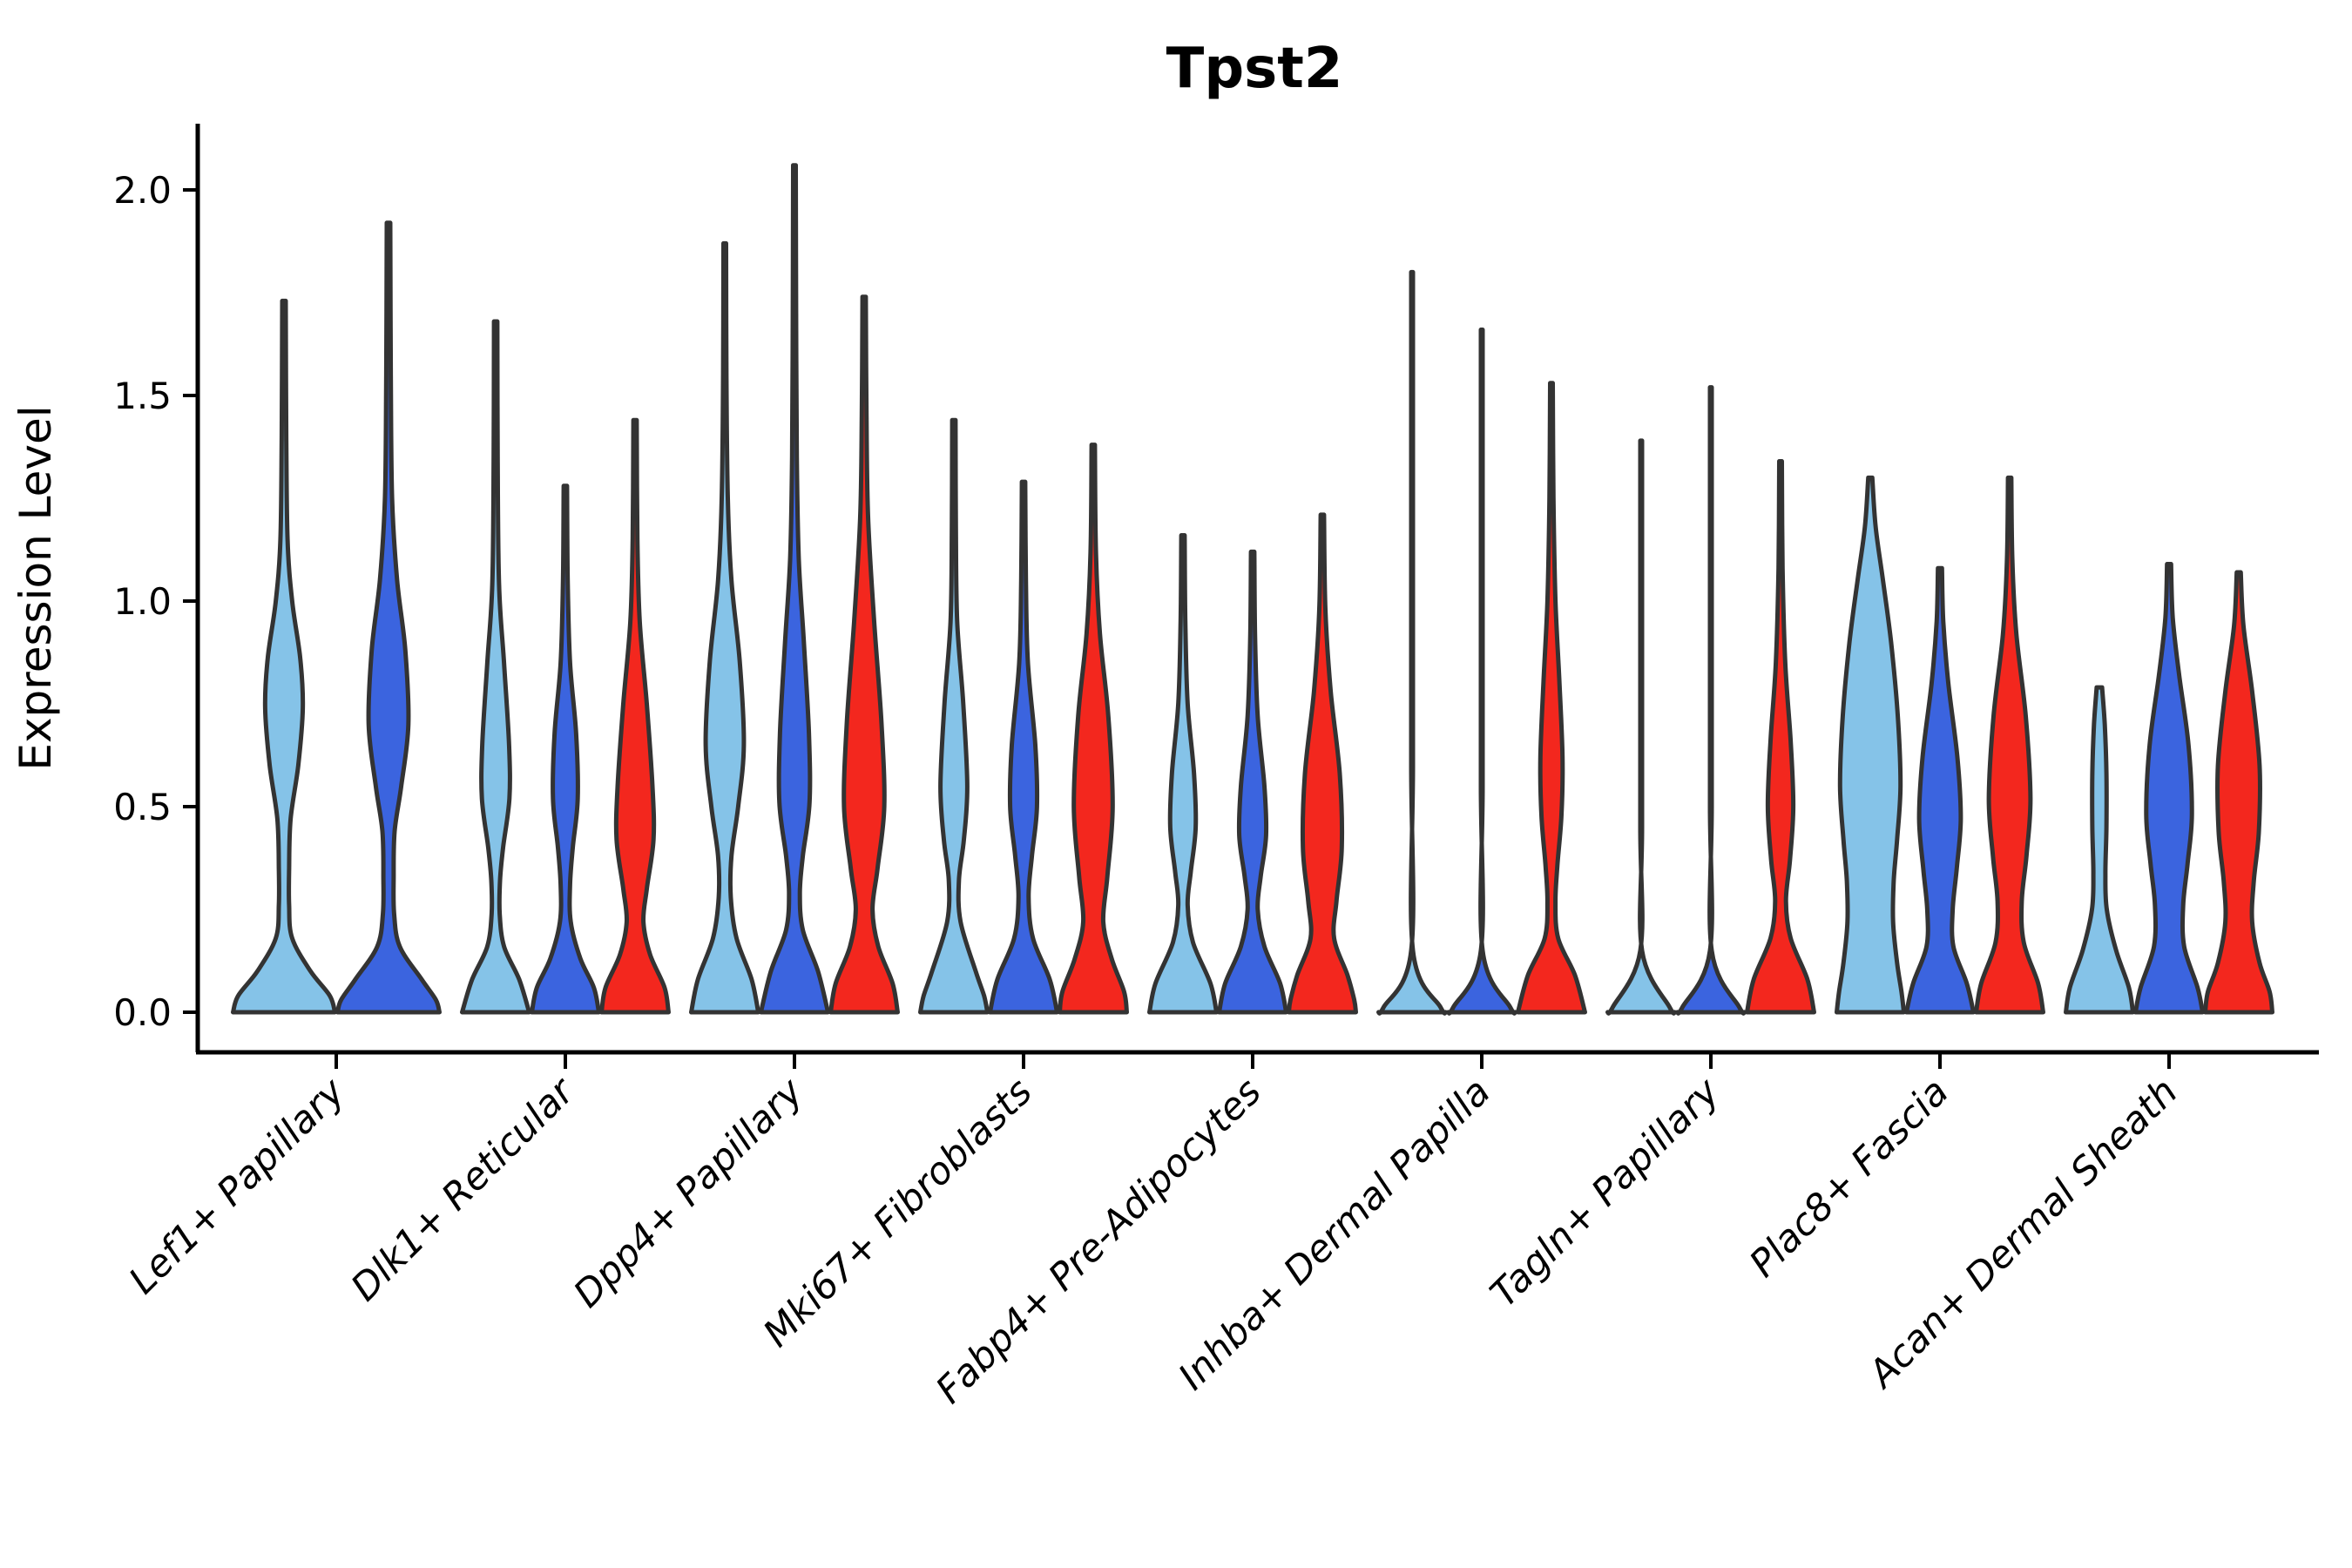  I want to click on violin-g6-light_blue, so click(1412, 642).